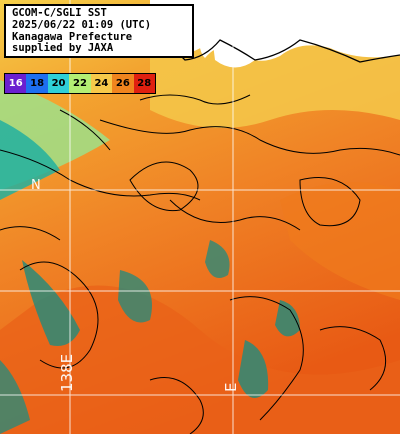 The image size is (400, 434). What do you see at coordinates (231, 387) in the screenshot?
I see `longitude-label-east: E` at bounding box center [231, 387].